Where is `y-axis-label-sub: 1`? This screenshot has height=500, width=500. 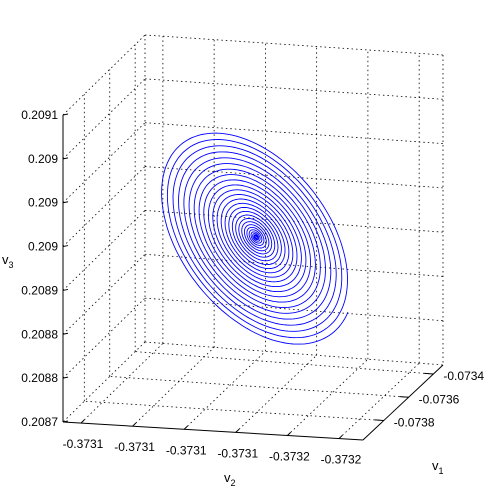
y-axis-label-sub: 1 is located at coordinates (441, 471).